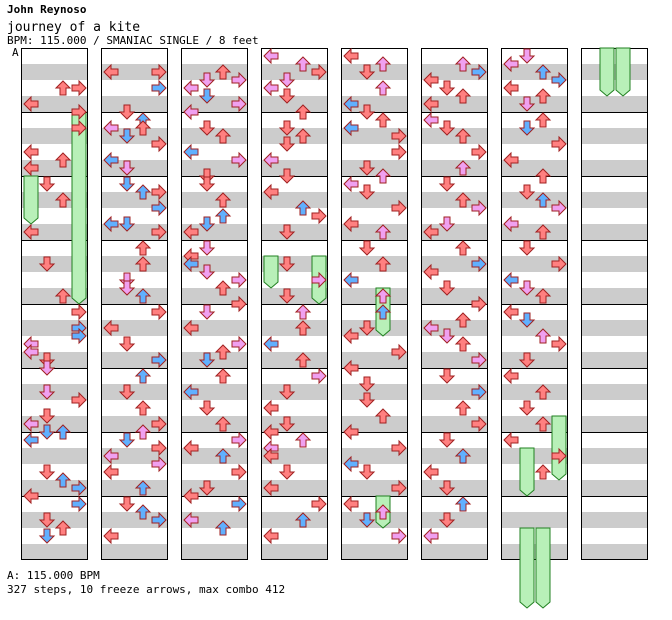 The width and height of the screenshot is (672, 620). What do you see at coordinates (47, 9) in the screenshot?
I see `song-author: John Reynoso` at bounding box center [47, 9].